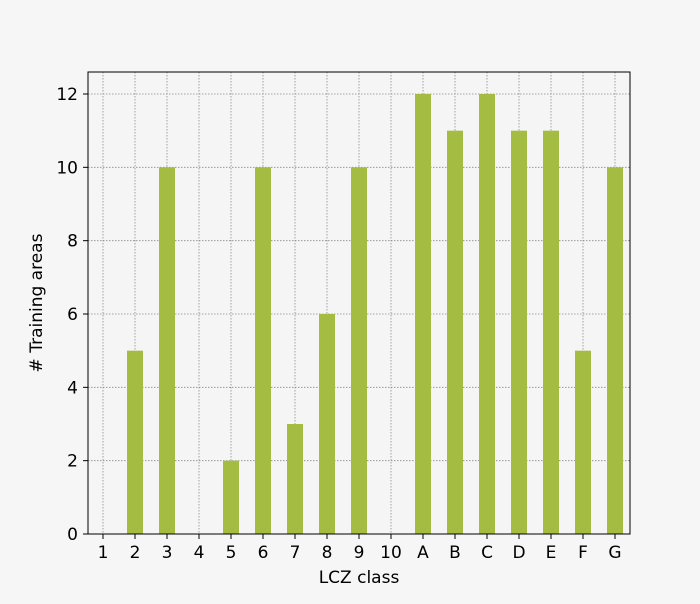 The height and width of the screenshot is (604, 700). What do you see at coordinates (199, 553) in the screenshot?
I see `x-tick-label: 4` at bounding box center [199, 553].